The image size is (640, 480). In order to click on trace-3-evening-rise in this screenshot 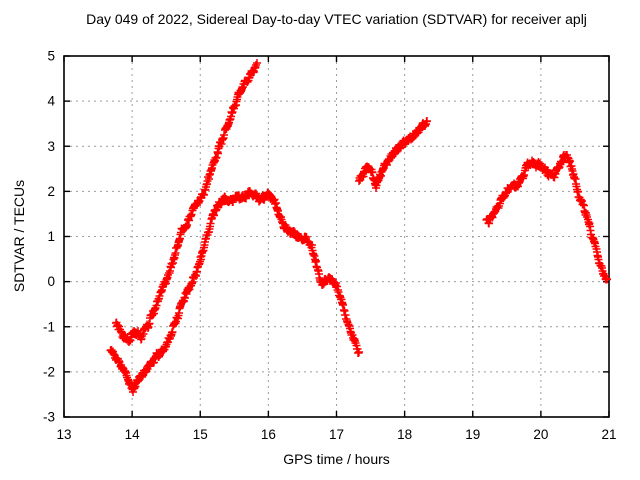, I will do `click(393, 154)`.